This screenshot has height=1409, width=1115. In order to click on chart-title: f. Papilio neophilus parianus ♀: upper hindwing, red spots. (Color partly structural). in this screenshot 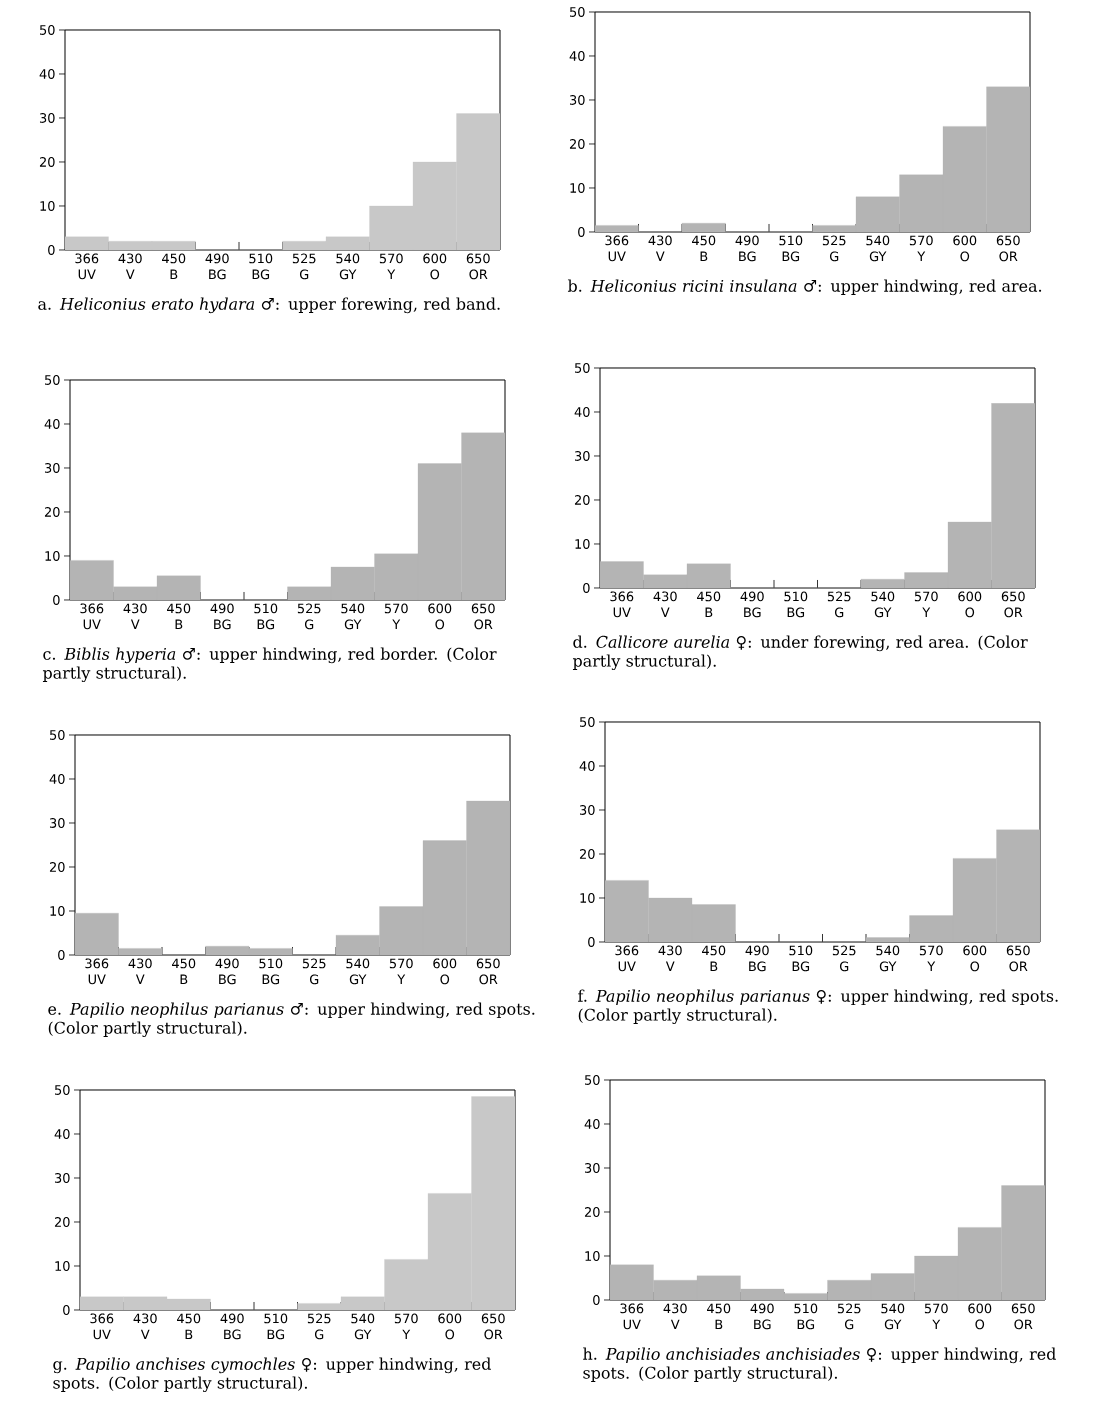, I will do `click(818, 1007)`.